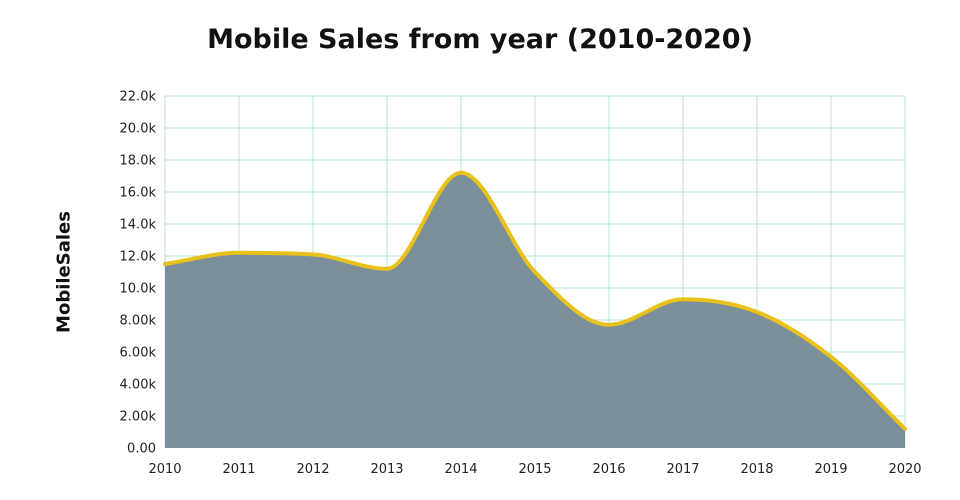 The image size is (960, 500). I want to click on x-tick-label: 2011, so click(238, 469).